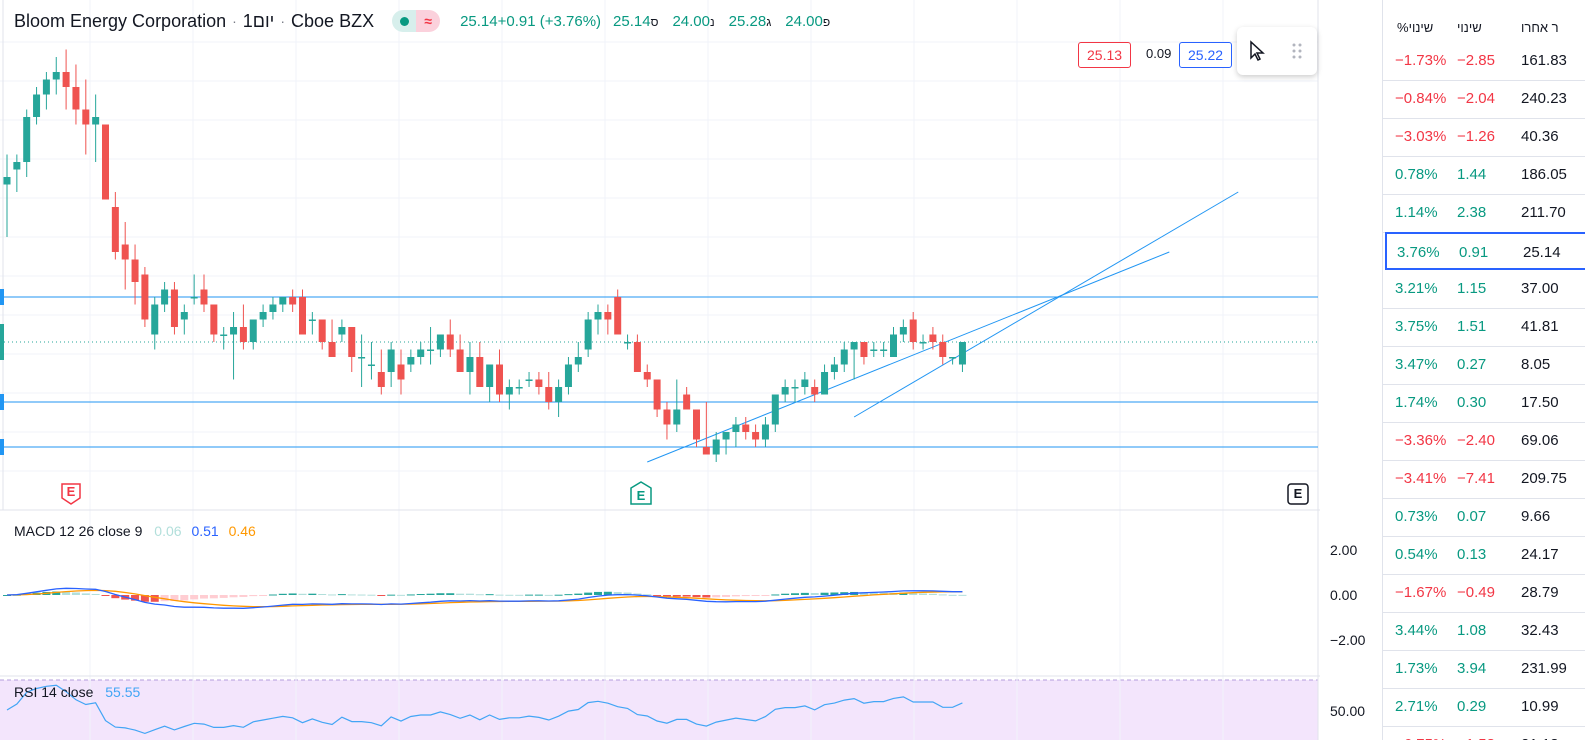 The image size is (1585, 740). Describe the element at coordinates (908, 357) in the screenshot. I see `trend-channel-line` at that location.